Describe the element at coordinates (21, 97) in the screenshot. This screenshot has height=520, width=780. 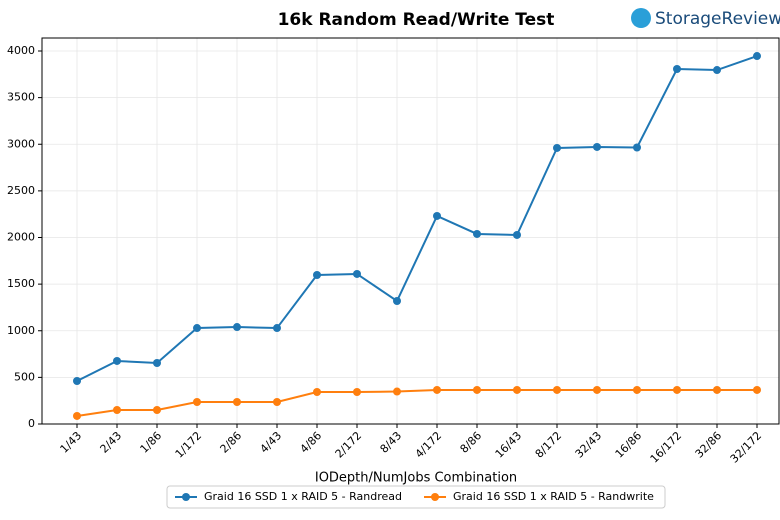
I see `y-tick-label: 3500` at that location.